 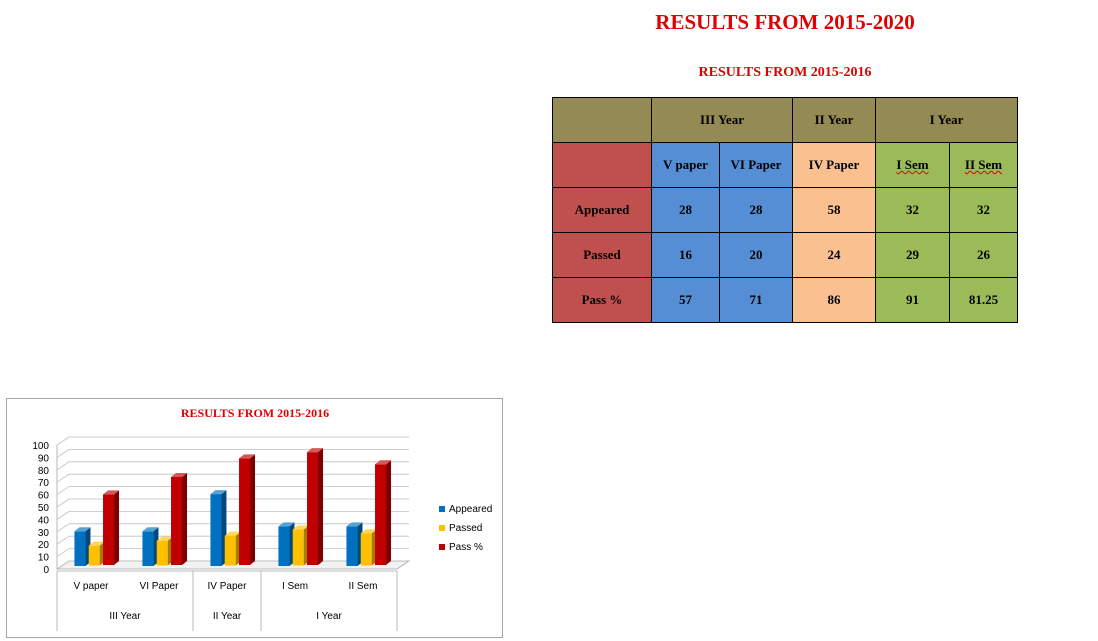 I want to click on chart-gridlines, so click(x=233, y=503).